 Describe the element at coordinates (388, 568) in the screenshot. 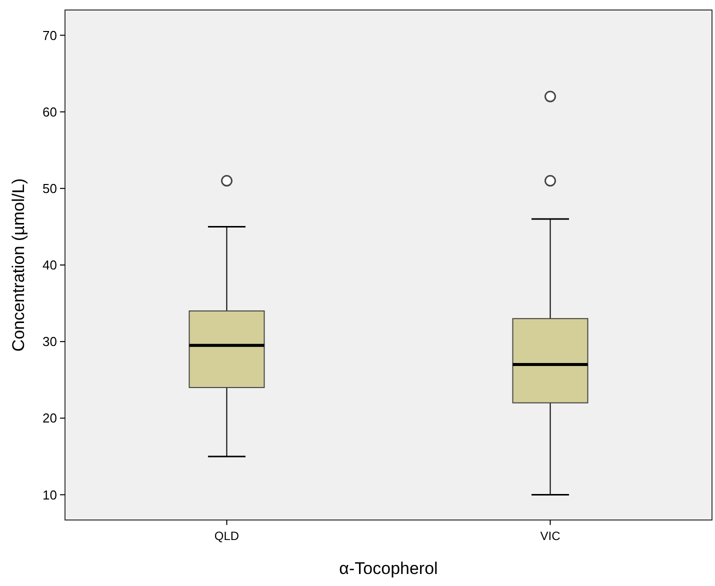

I see `x-axis-title: α-Tocopherol` at that location.